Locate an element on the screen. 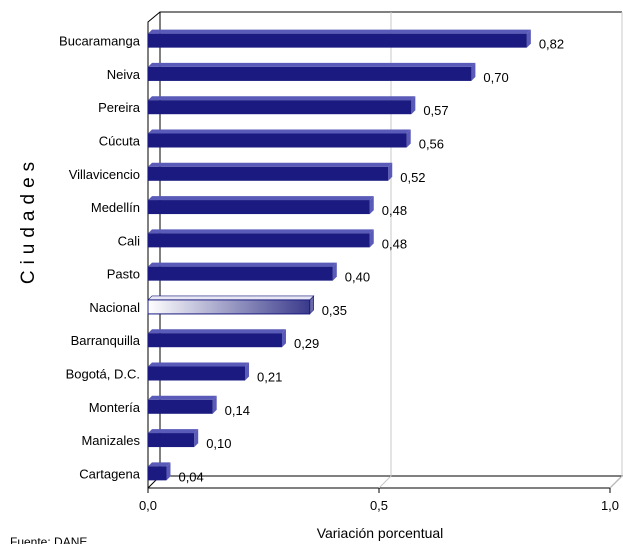 This screenshot has width=623, height=544. category-label: Montería is located at coordinates (115, 407).